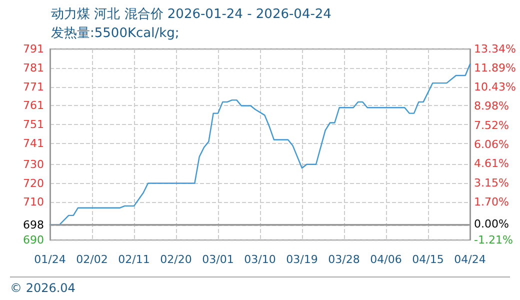 The height and width of the screenshot is (300, 520). I want to click on y-tick-label: 698, so click(33, 225).